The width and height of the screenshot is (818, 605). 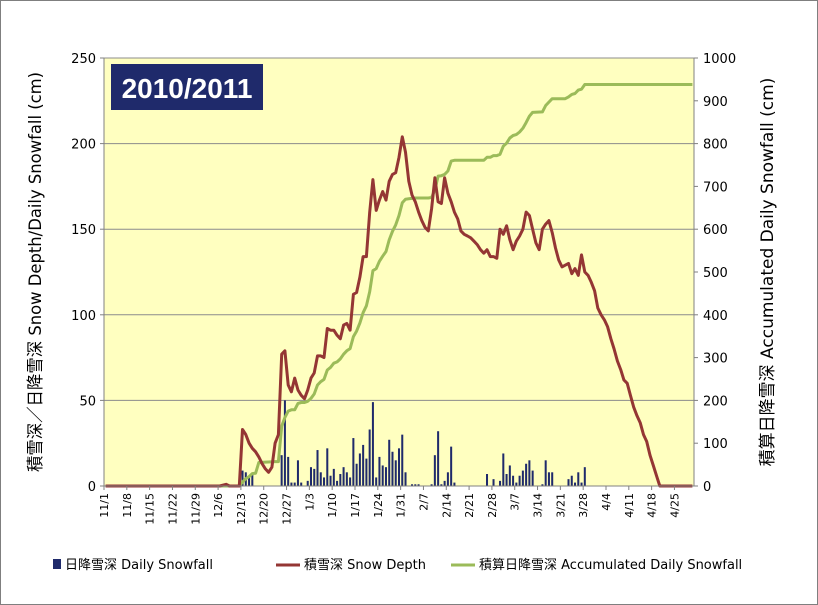 I want to click on x-tick-label: 11/8, so click(x=127, y=505).